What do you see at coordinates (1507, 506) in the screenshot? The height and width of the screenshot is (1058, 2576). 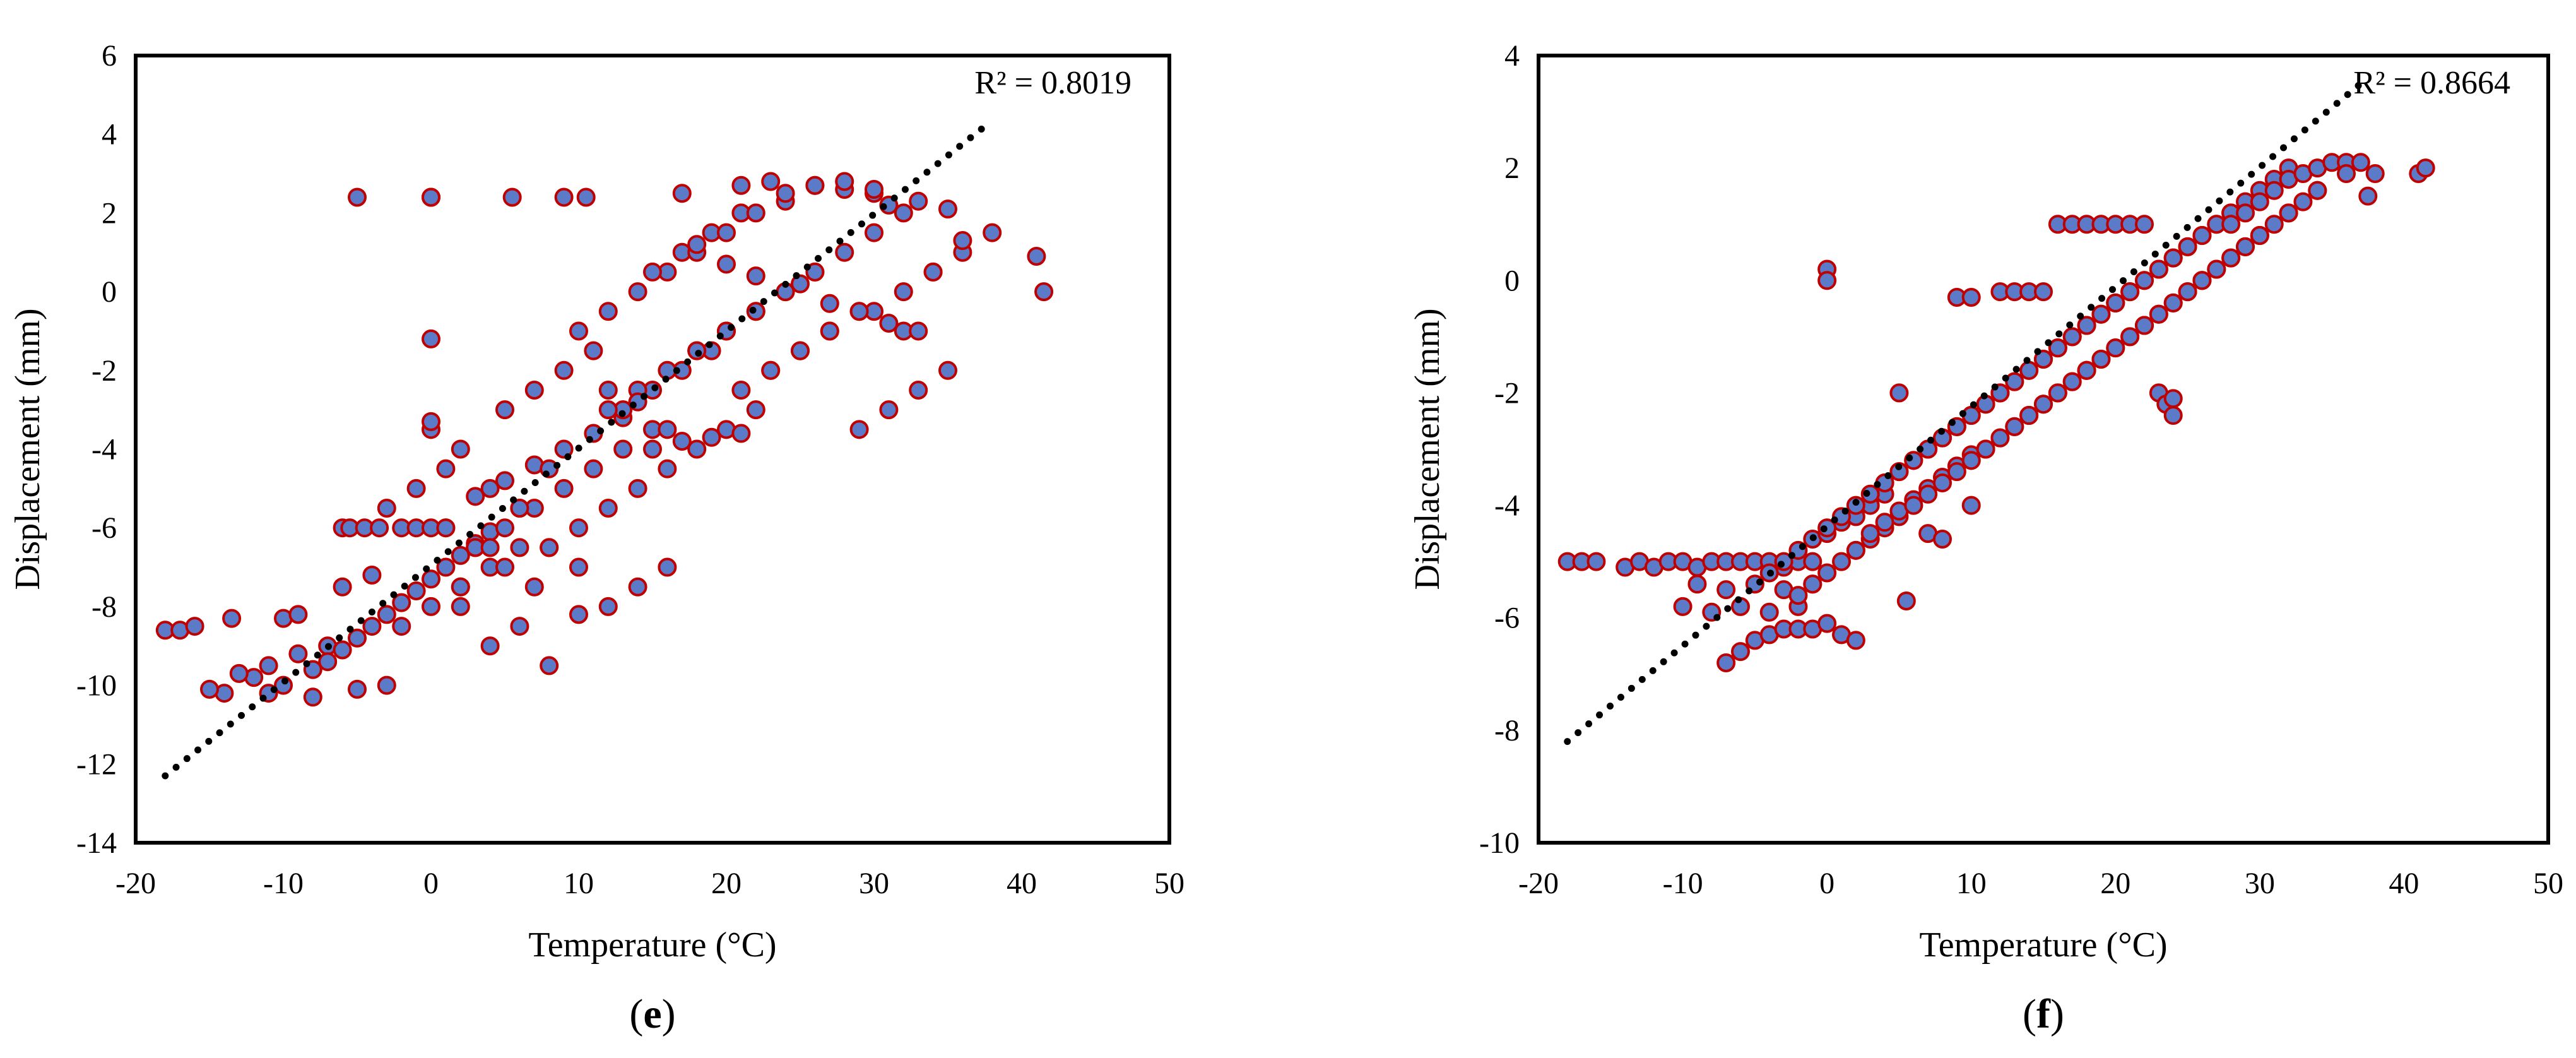 I see `chart-f-y-tick-label: -4` at bounding box center [1507, 506].